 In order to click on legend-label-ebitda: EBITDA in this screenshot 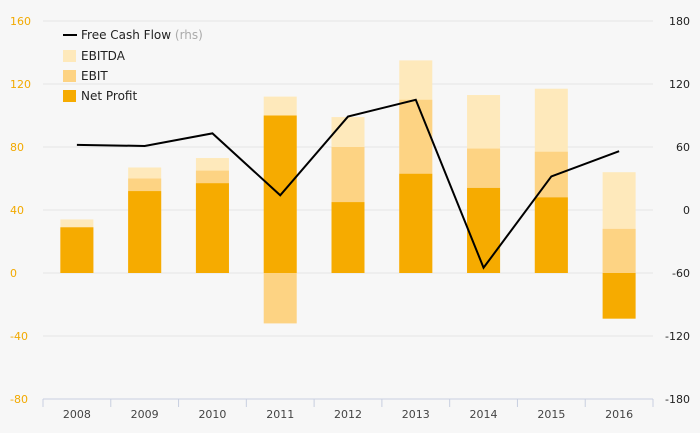, I will do `click(103, 56)`.